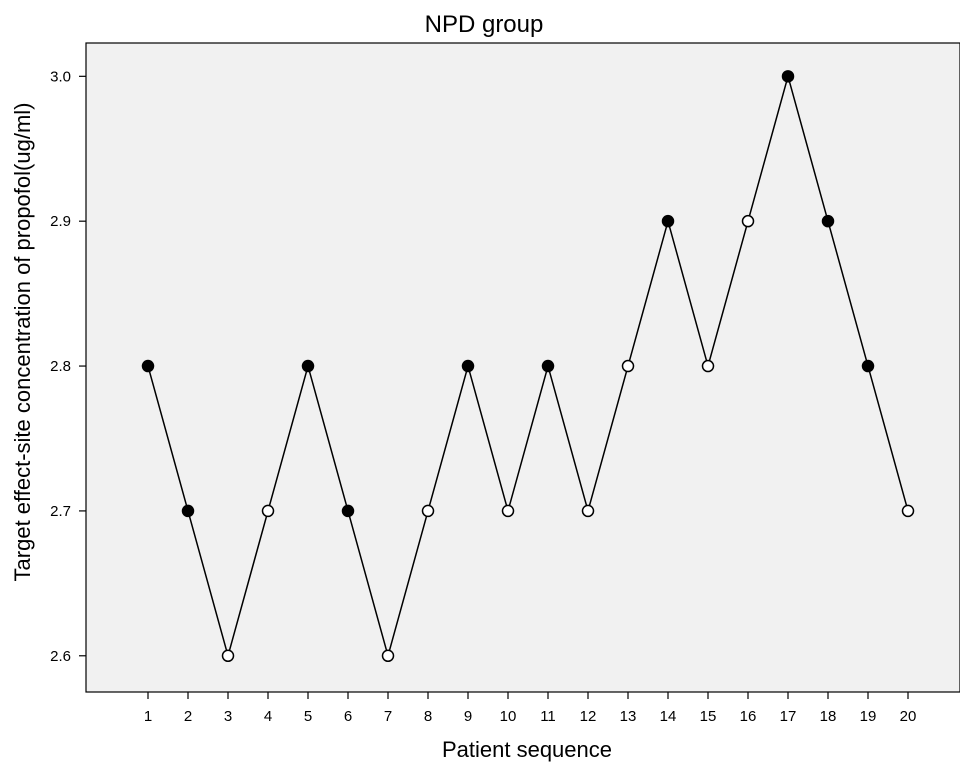 This screenshot has height=765, width=960. Describe the element at coordinates (268, 716) in the screenshot. I see `x-tick-label: 4` at that location.